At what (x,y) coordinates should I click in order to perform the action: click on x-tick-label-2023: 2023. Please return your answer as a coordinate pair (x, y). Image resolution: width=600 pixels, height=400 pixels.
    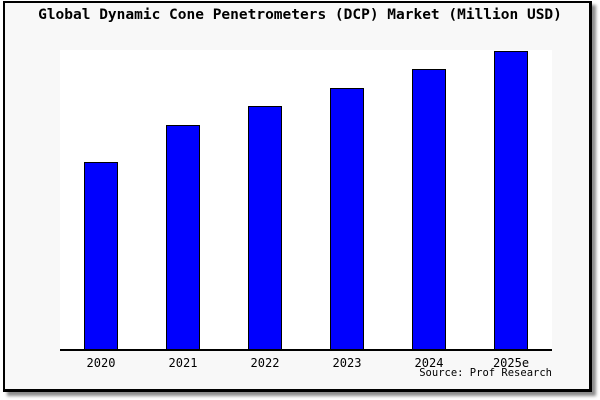
    Looking at the image, I should click on (347, 363).